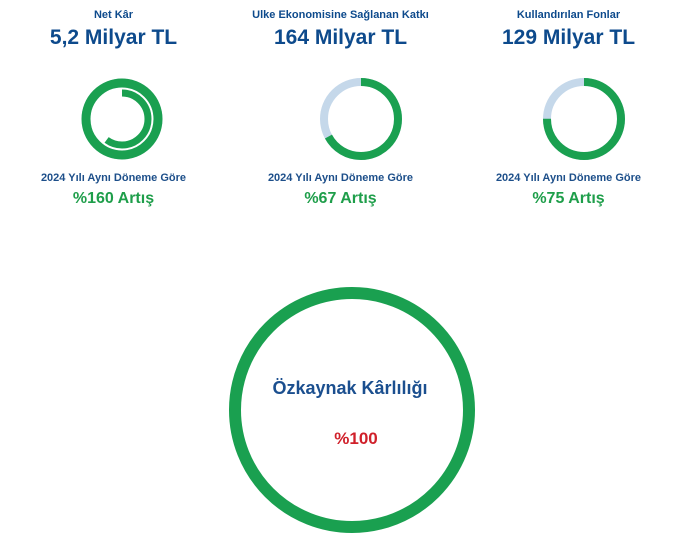 The height and width of the screenshot is (534, 682). I want to click on kpi-change: %160 Artış, so click(113, 198).